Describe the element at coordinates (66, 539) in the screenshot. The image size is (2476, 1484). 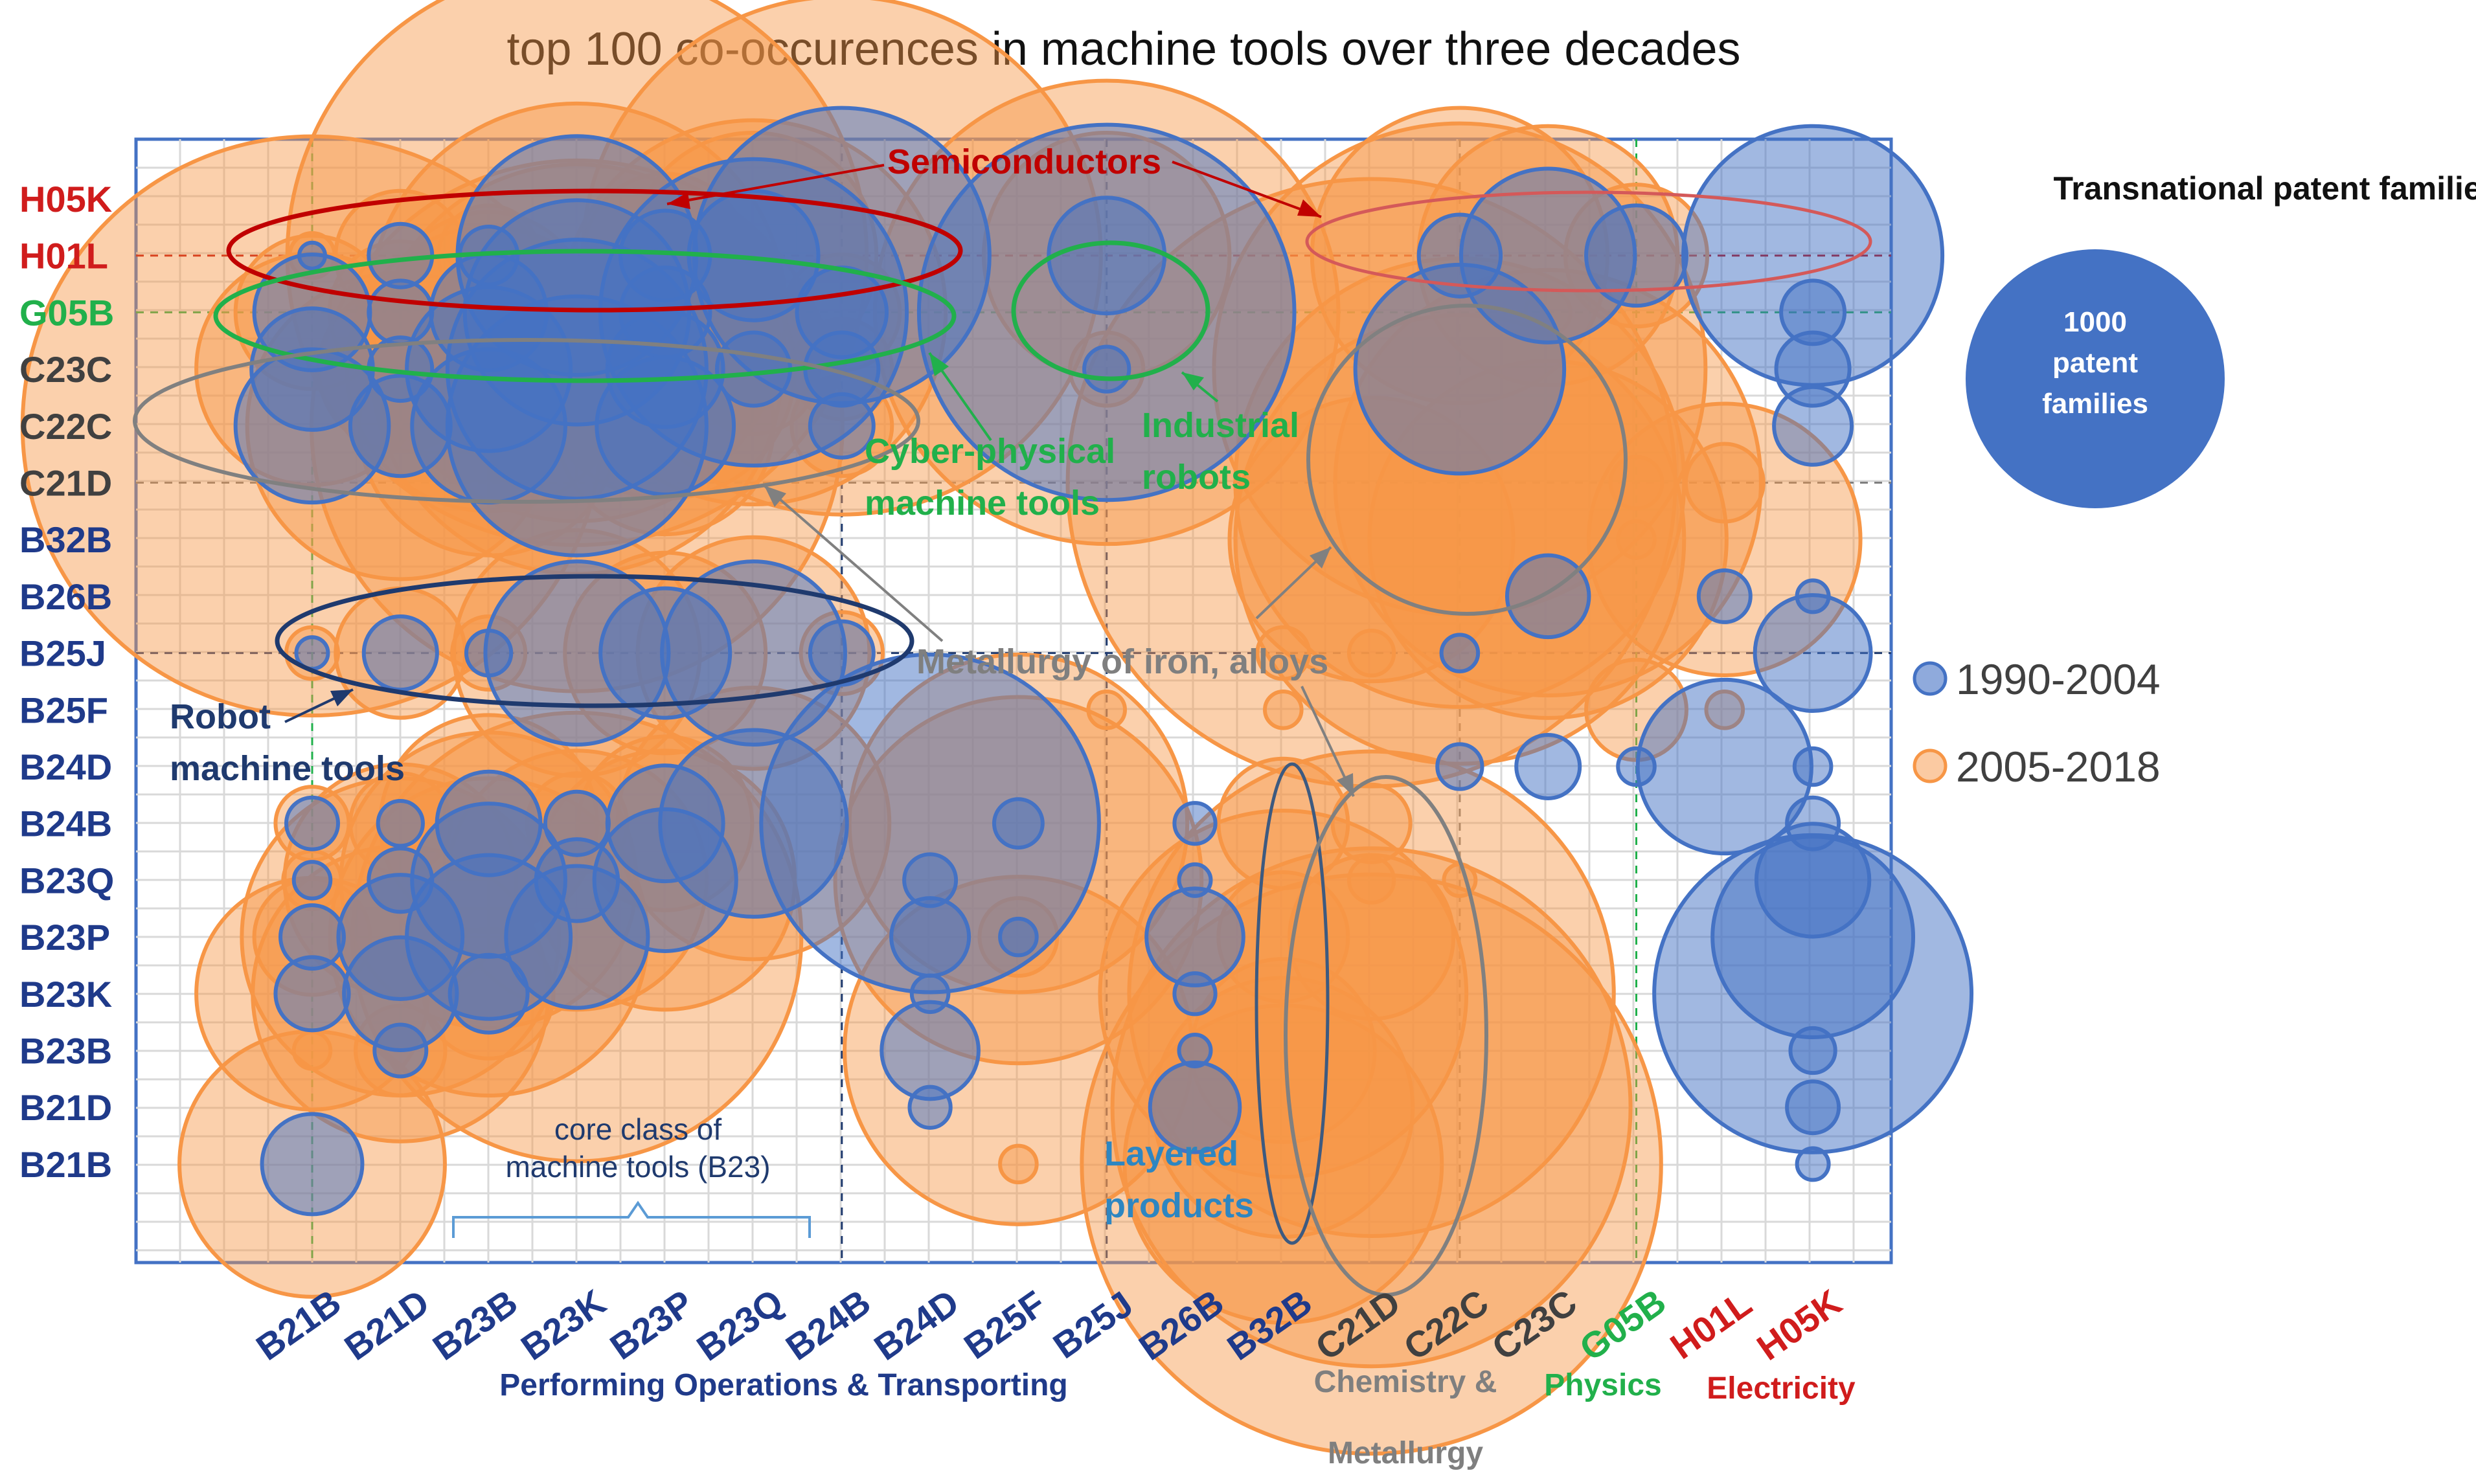
I see `y-tick-label: B32B` at that location.